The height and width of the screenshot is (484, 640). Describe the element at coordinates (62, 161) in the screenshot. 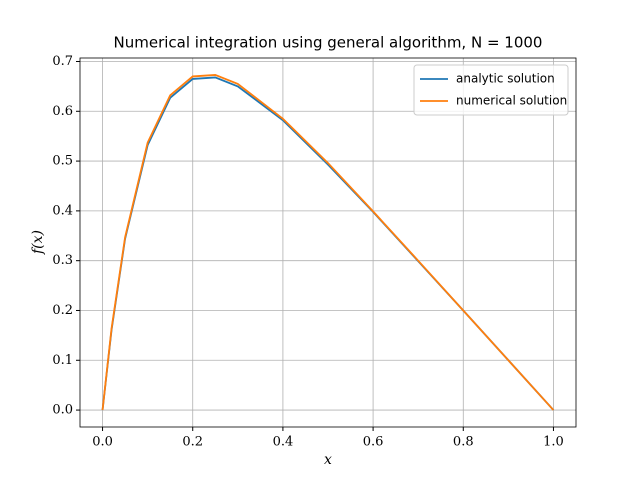

I see `y-tick-label: 0.5` at that location.